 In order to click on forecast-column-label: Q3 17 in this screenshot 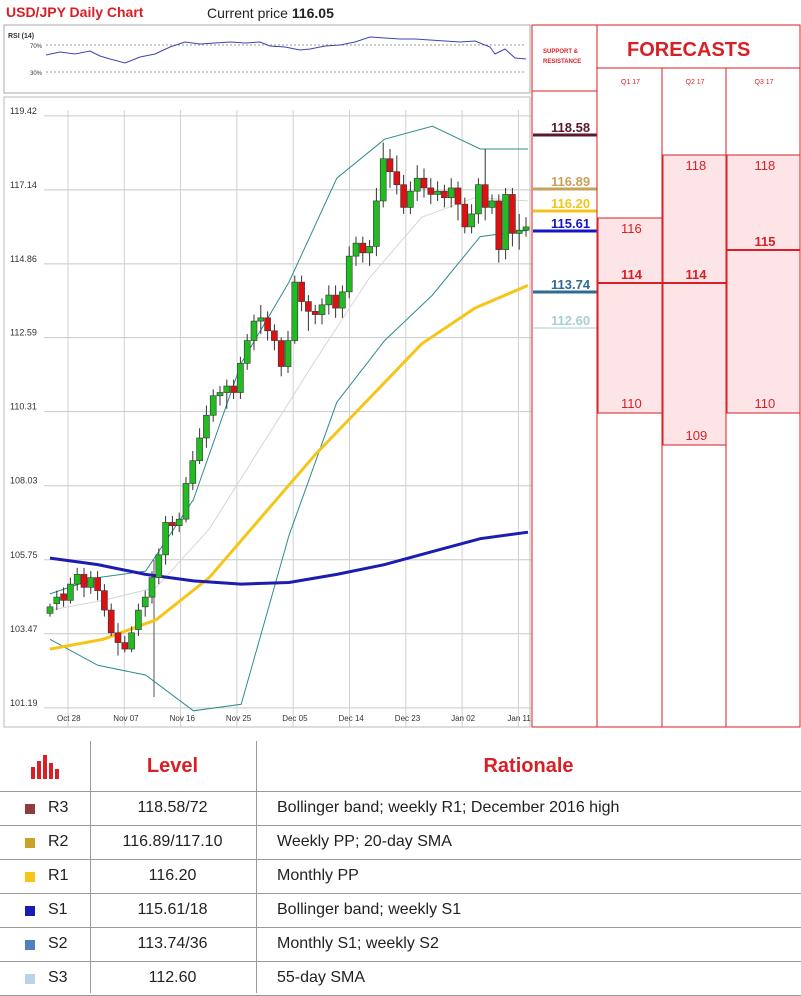, I will do `click(764, 82)`.